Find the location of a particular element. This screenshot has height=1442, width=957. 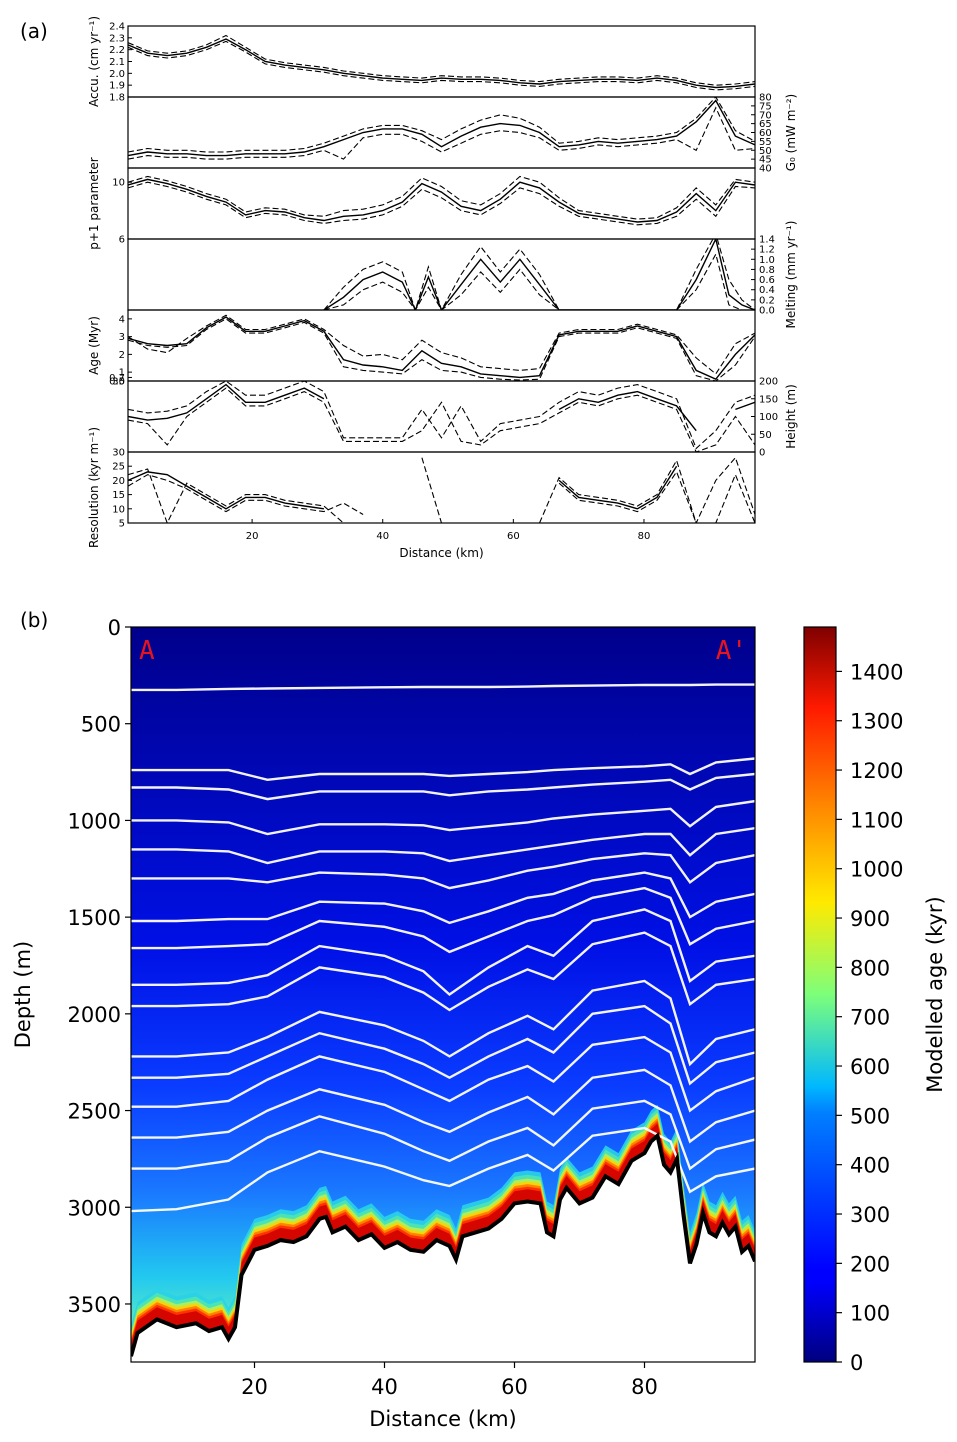

ytick-label: 1.9 is located at coordinates (117, 86).